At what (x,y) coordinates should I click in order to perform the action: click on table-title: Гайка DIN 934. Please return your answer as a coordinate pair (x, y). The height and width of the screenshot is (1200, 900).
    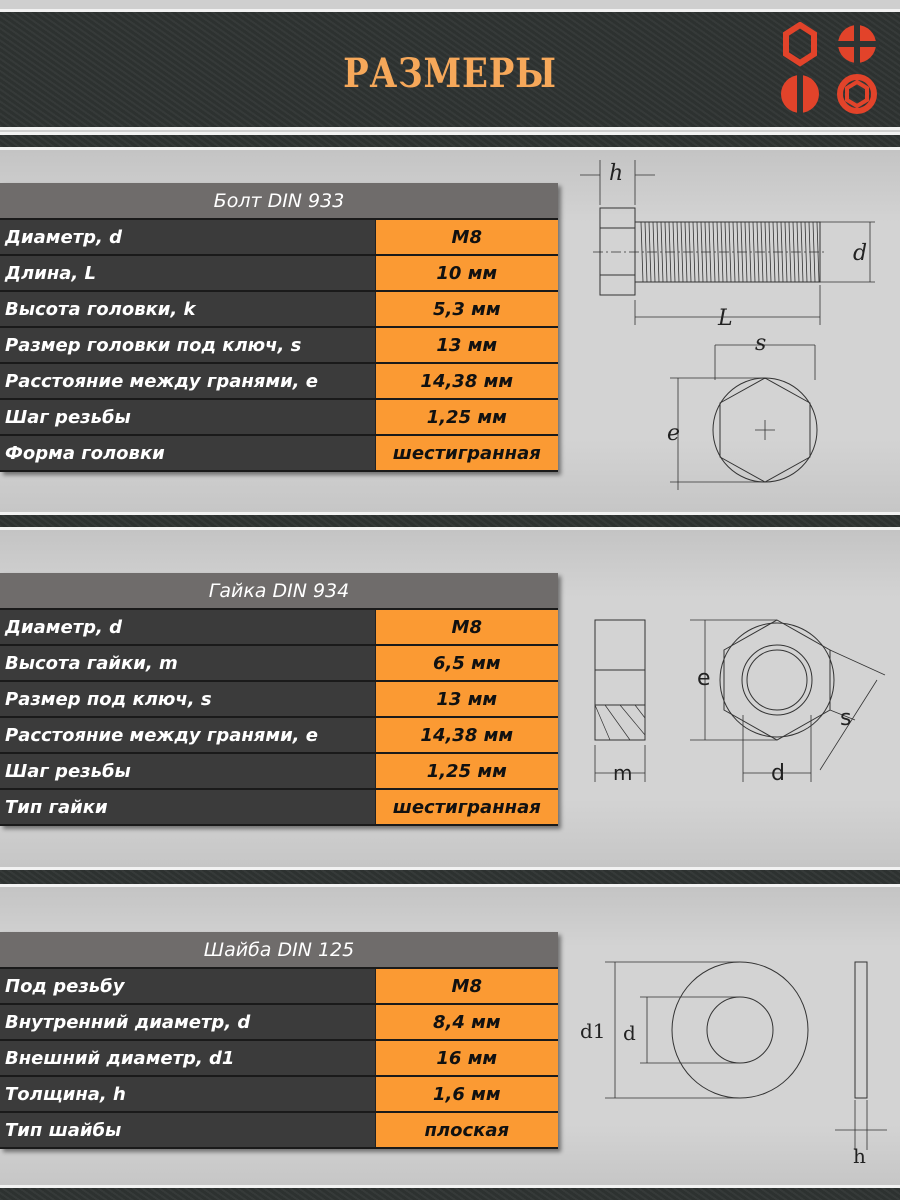
    Looking at the image, I should click on (279, 591).